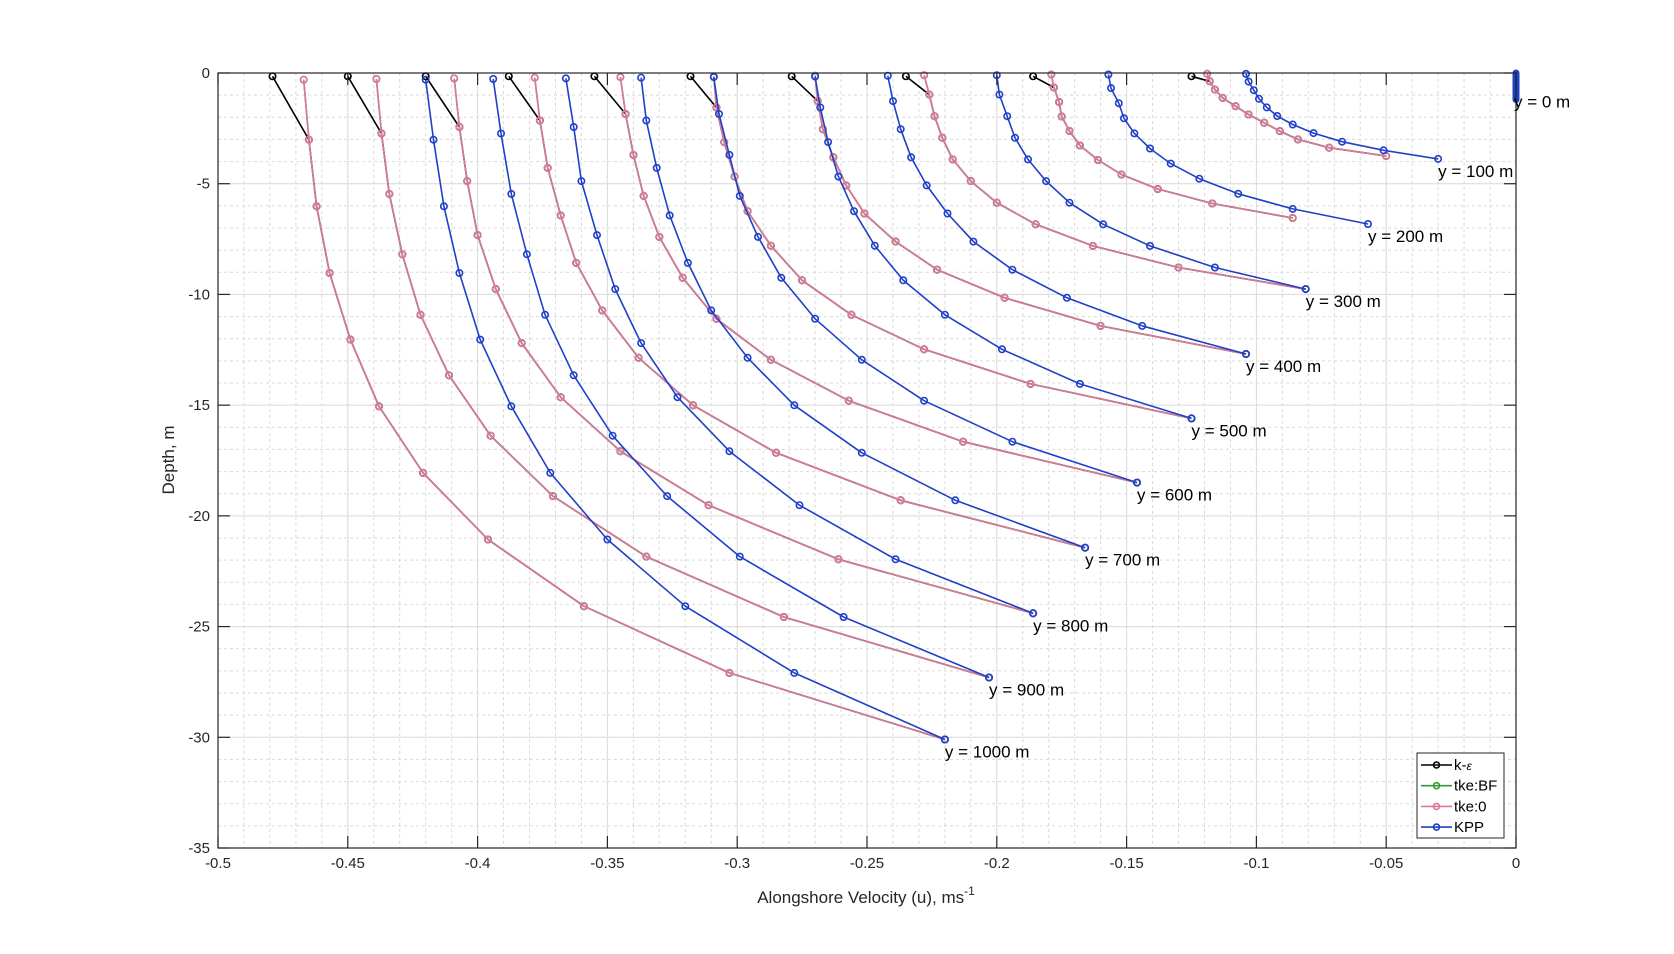  What do you see at coordinates (1405, 236) in the screenshot?
I see `profile-label: y = 200 m` at bounding box center [1405, 236].